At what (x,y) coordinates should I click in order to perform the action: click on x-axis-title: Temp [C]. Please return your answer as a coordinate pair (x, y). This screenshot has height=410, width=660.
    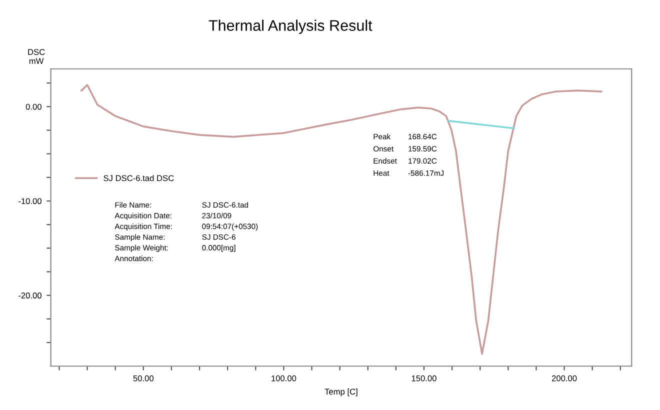
    Looking at the image, I should click on (341, 392).